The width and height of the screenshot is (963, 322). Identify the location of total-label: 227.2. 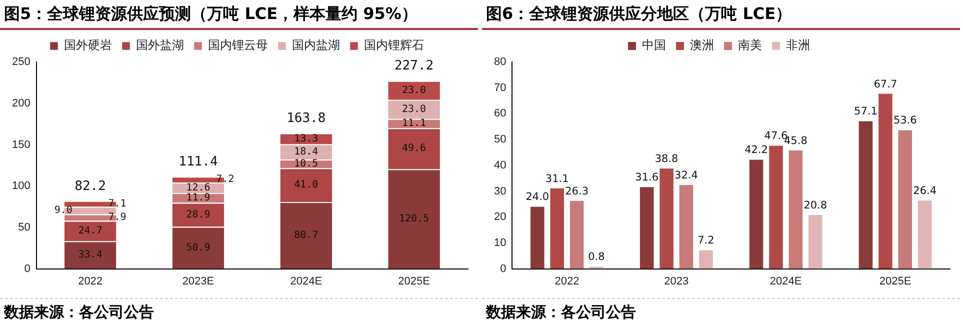
(414, 66).